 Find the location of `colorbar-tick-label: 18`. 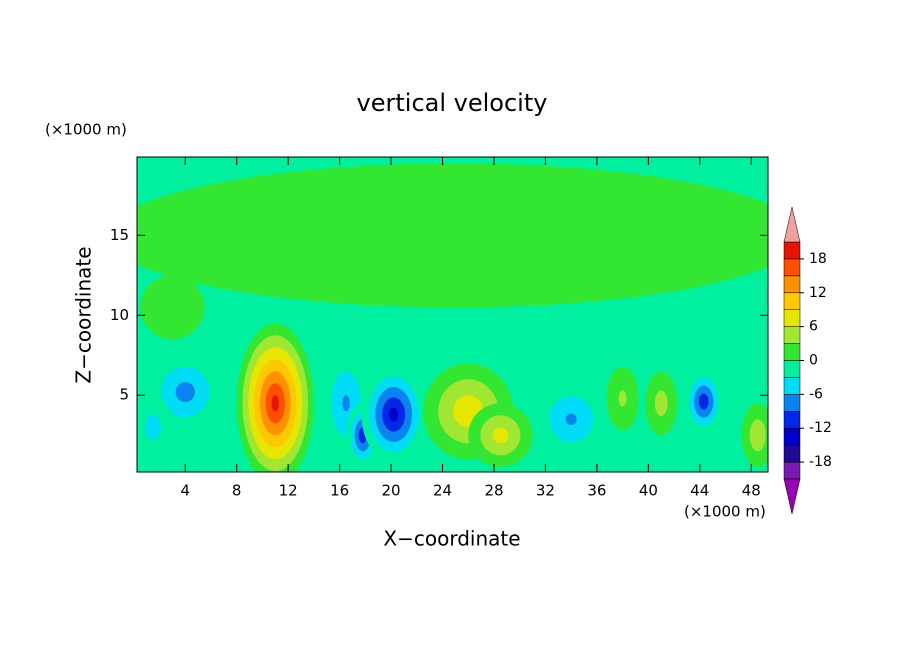

colorbar-tick-label: 18 is located at coordinates (818, 259).